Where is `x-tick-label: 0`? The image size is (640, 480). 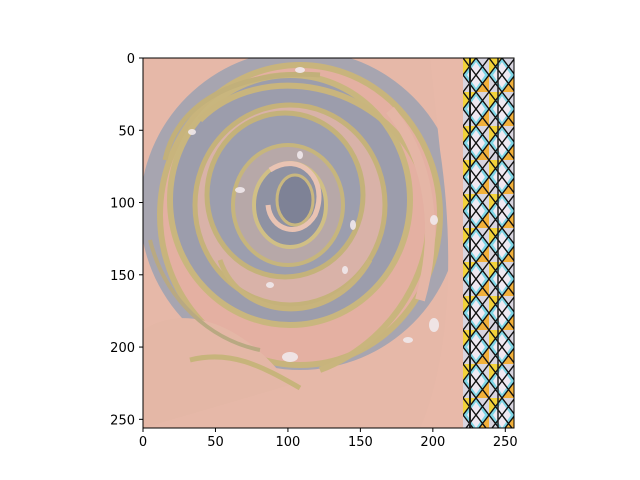
x-tick-label: 0 is located at coordinates (143, 442).